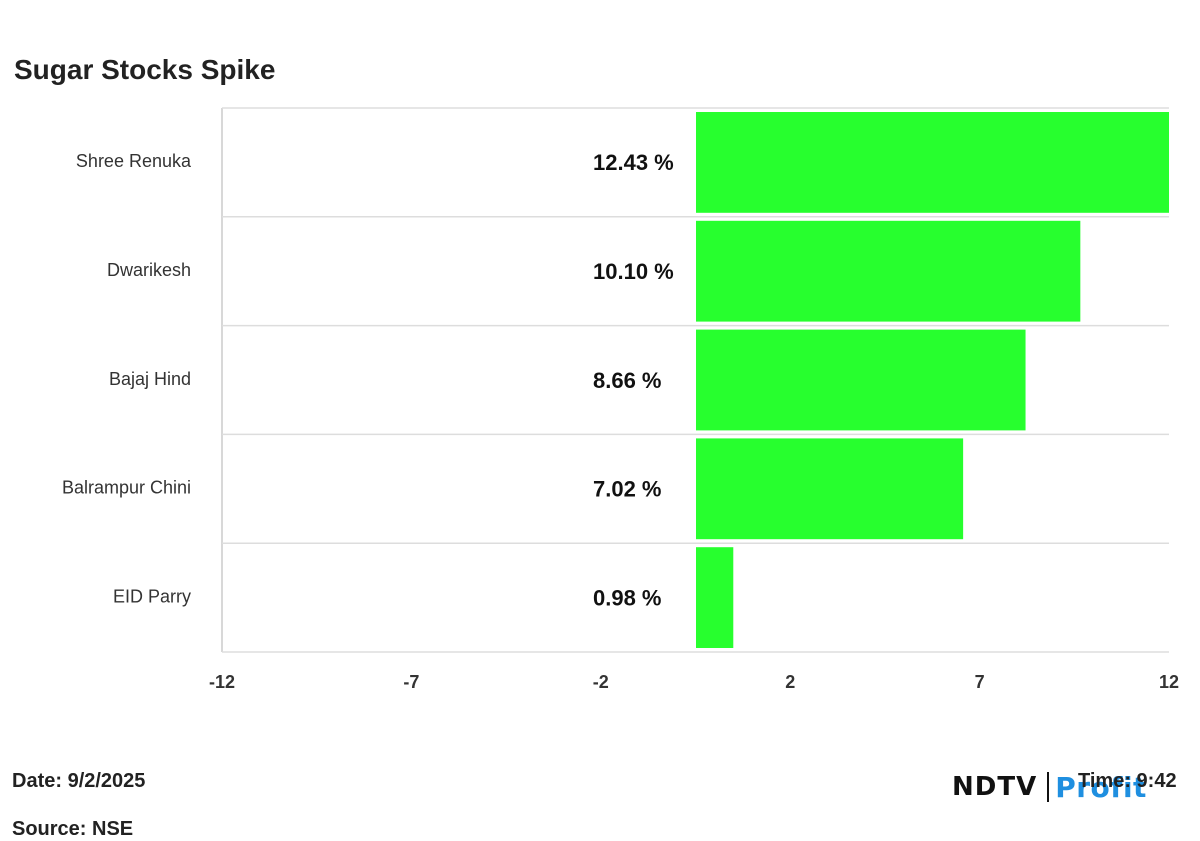 The width and height of the screenshot is (1200, 841). What do you see at coordinates (627, 489) in the screenshot?
I see `data-label: 7.02 %` at bounding box center [627, 489].